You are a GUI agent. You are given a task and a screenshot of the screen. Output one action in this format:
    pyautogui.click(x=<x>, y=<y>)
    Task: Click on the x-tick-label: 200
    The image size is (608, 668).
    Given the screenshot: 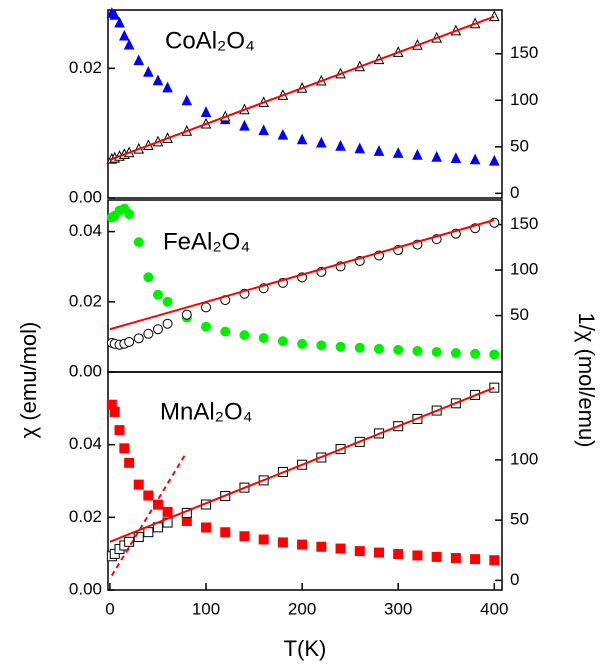 What is the action you would take?
    pyautogui.click(x=302, y=608)
    